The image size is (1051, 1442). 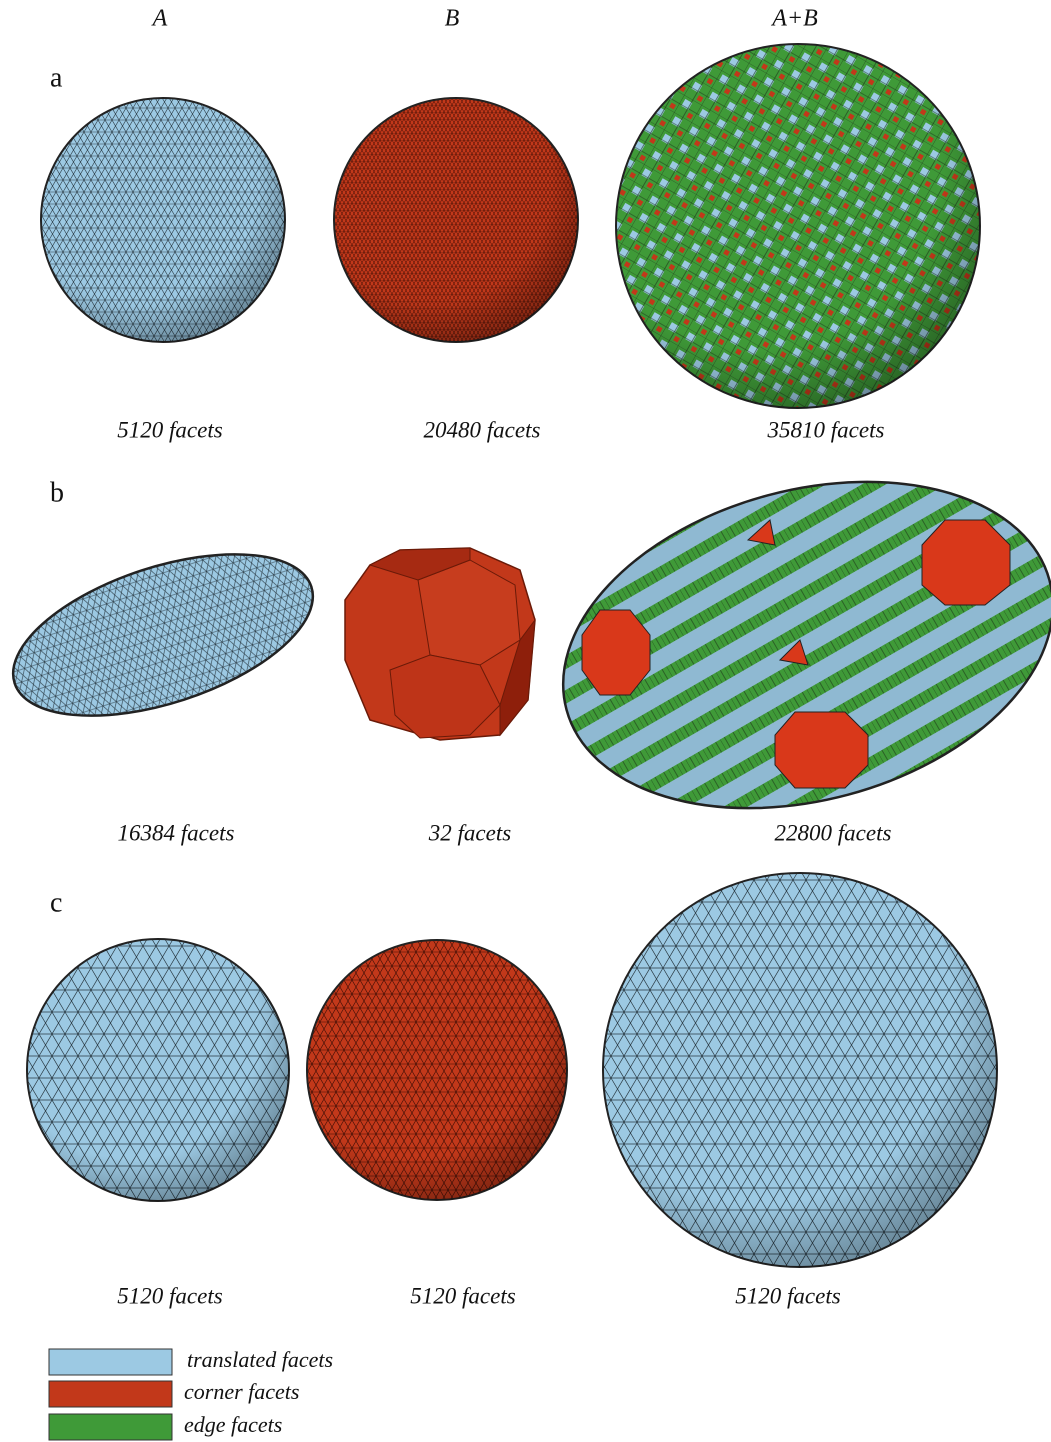 What do you see at coordinates (806, 645) in the screenshot?
I see `mesh-sum` at bounding box center [806, 645].